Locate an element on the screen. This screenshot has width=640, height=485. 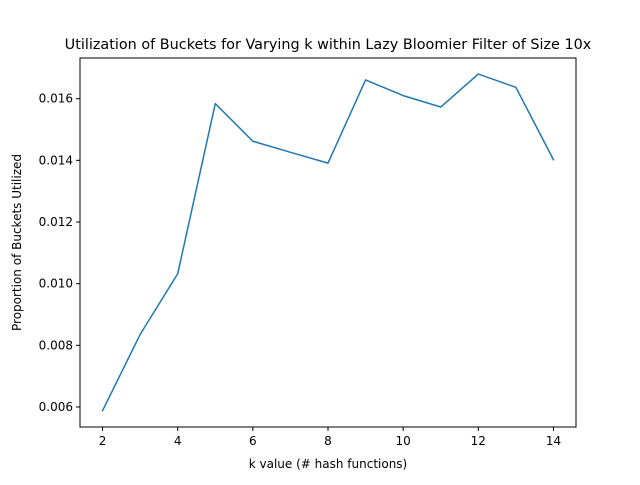
x-tick-label: 12 is located at coordinates (478, 441).